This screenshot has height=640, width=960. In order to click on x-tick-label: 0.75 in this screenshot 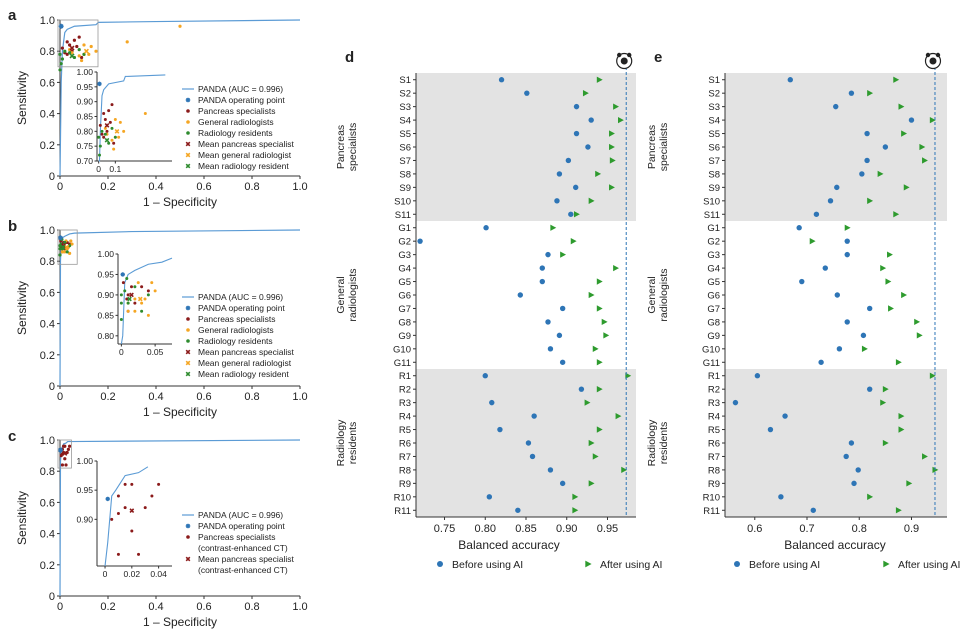, I will do `click(444, 529)`.